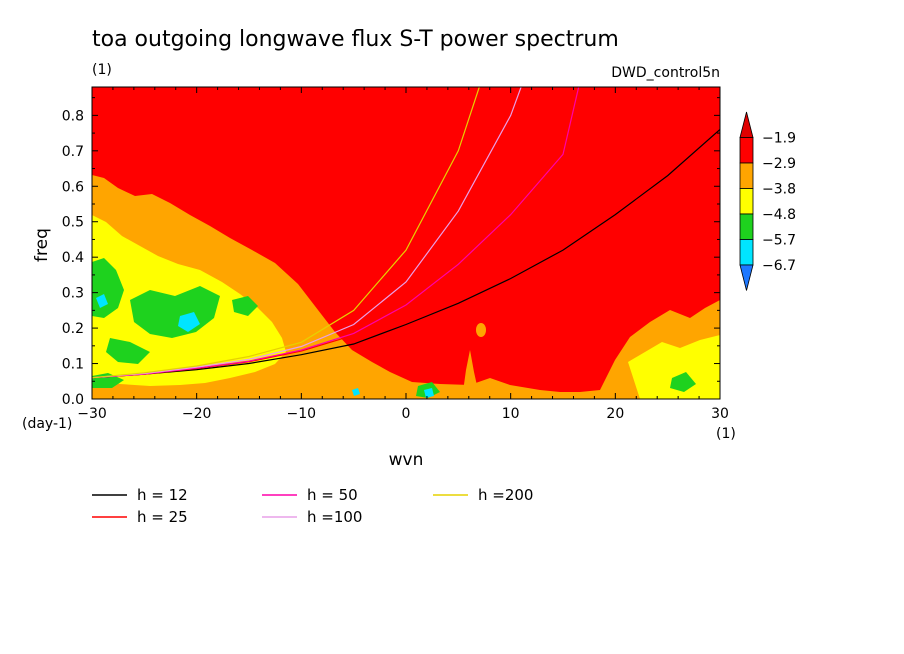  I want to click on field-region-yellow-right, so click(674, 367).